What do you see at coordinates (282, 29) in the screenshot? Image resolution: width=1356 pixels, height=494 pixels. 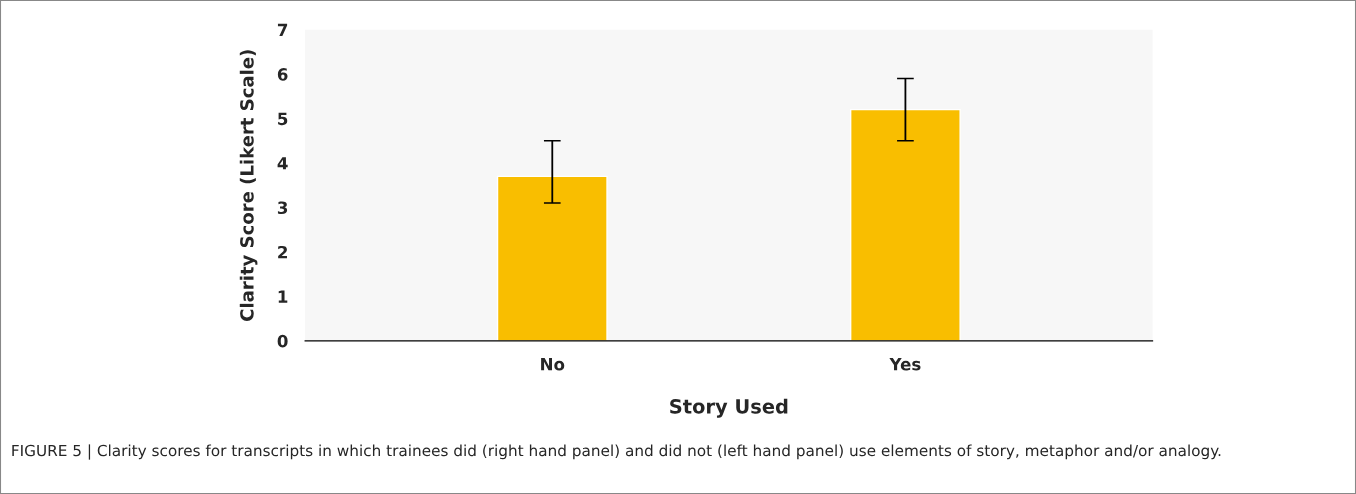 I see `y-tick-label: 7` at bounding box center [282, 29].